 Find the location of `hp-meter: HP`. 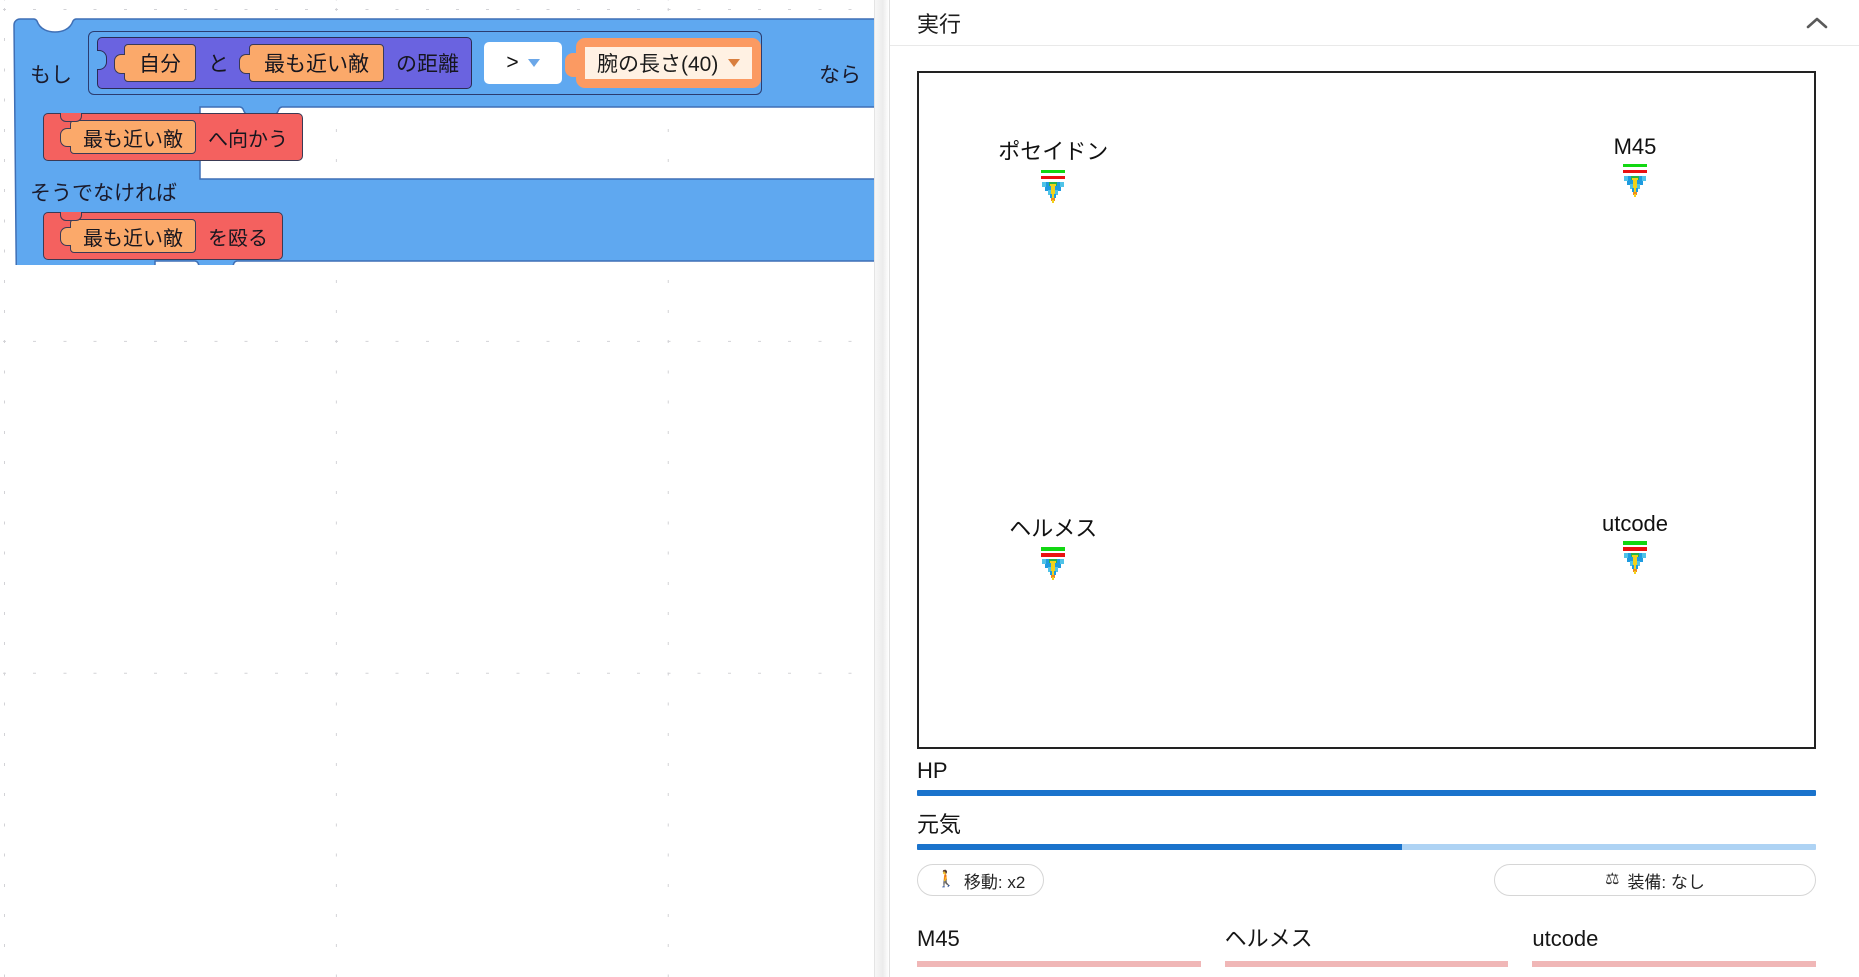

hp-meter: HP is located at coordinates (1366, 778).